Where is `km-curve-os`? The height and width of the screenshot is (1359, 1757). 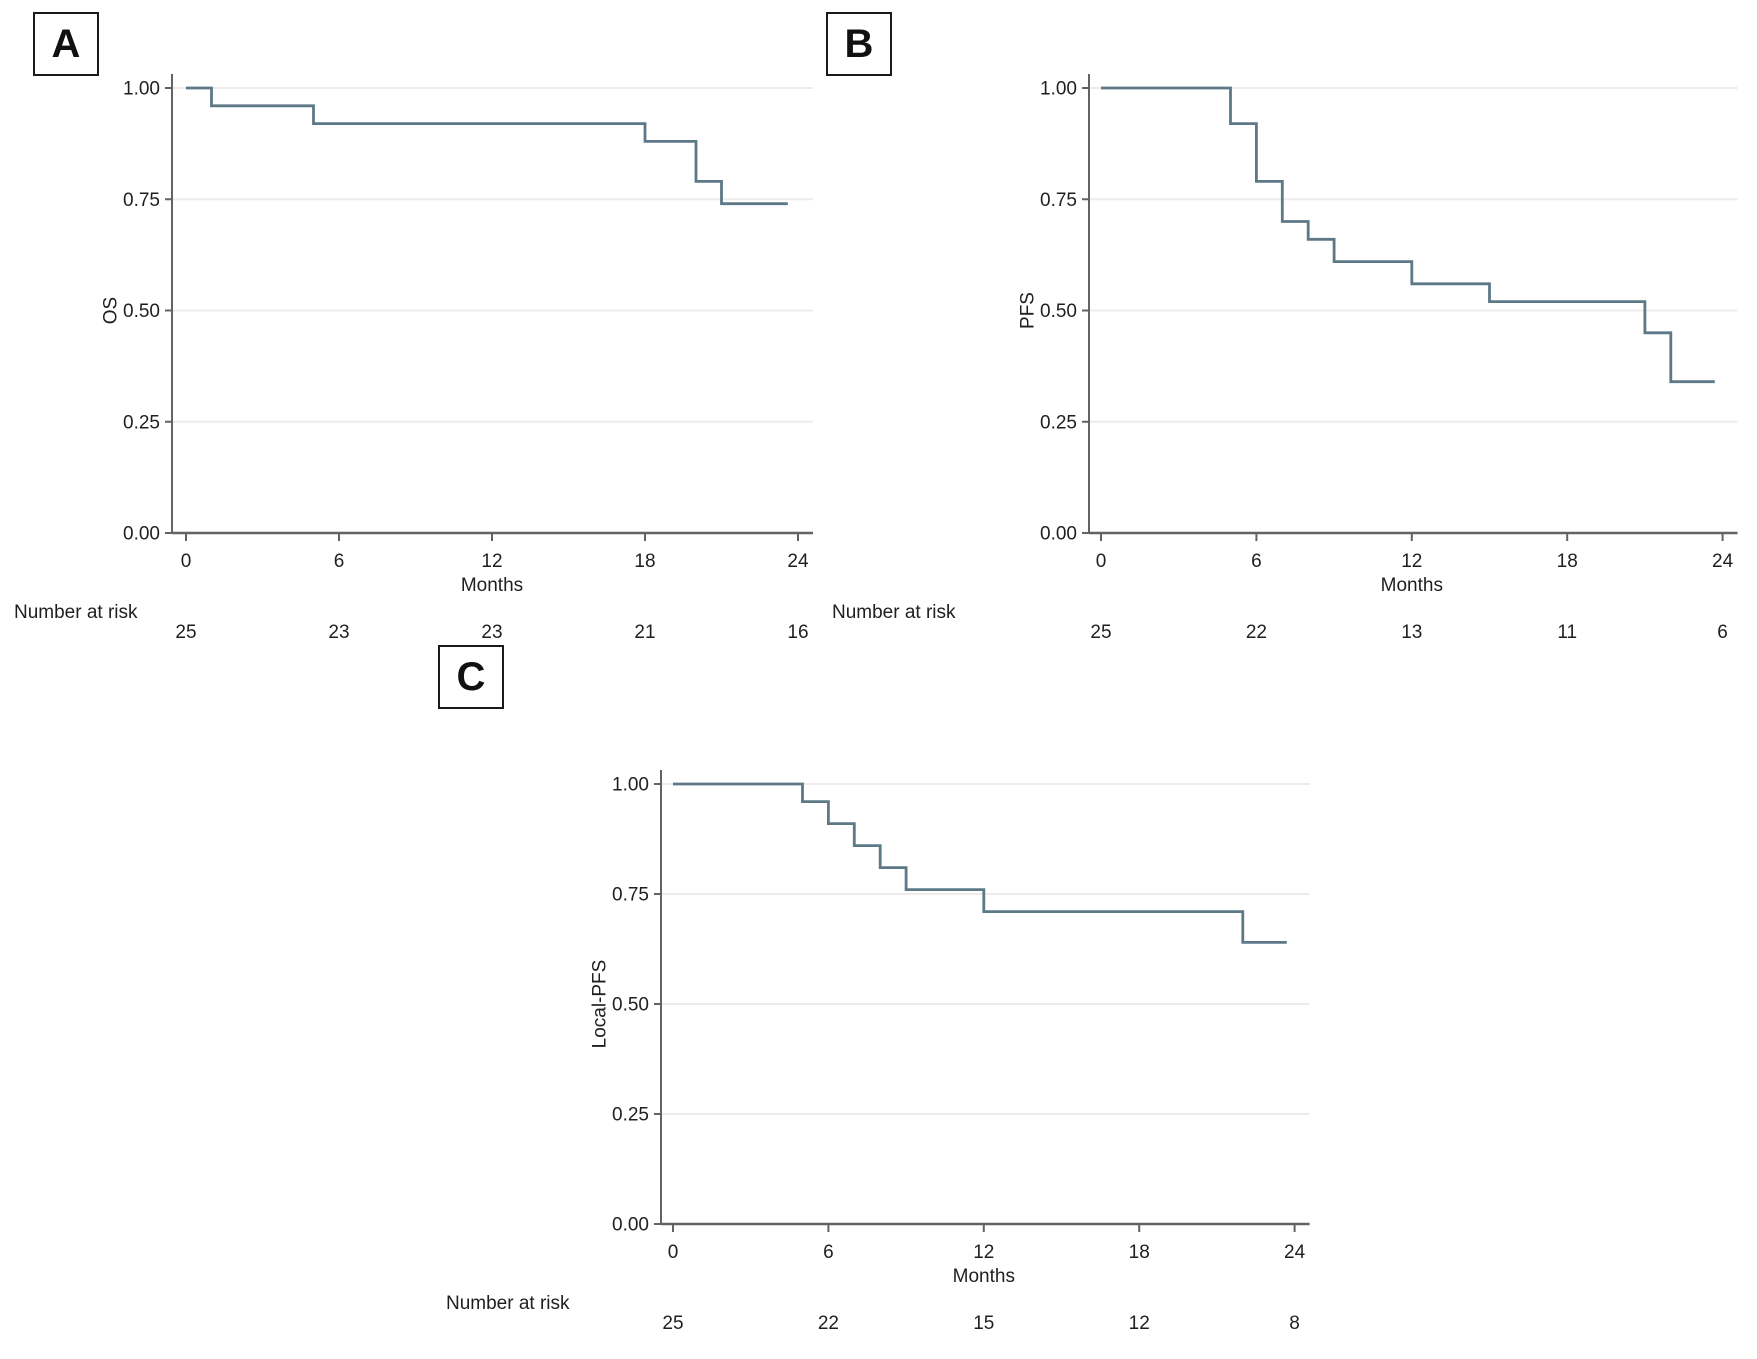
km-curve-os is located at coordinates (487, 146).